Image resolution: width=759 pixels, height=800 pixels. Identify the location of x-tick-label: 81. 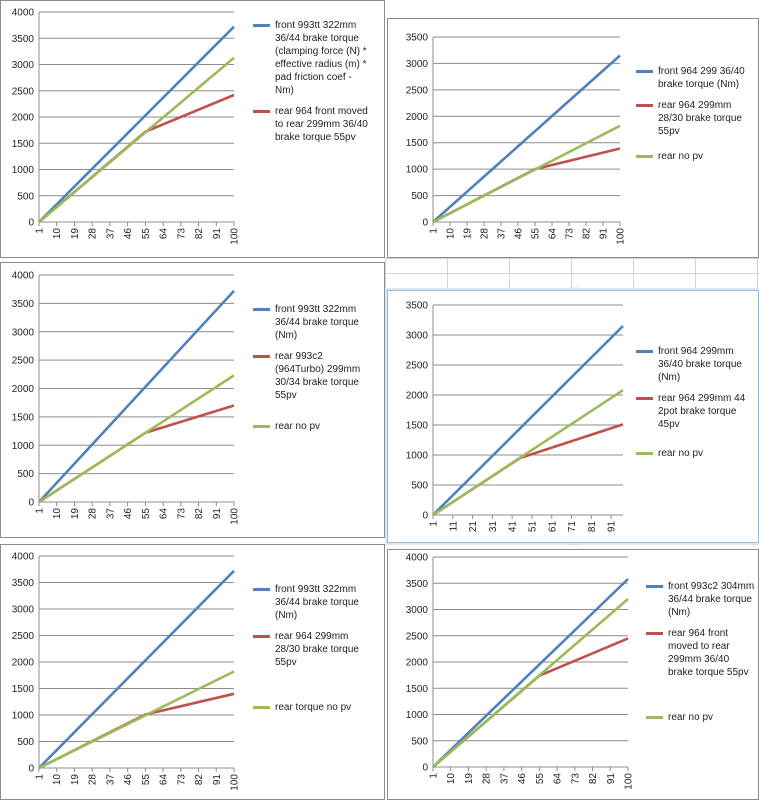
(592, 527).